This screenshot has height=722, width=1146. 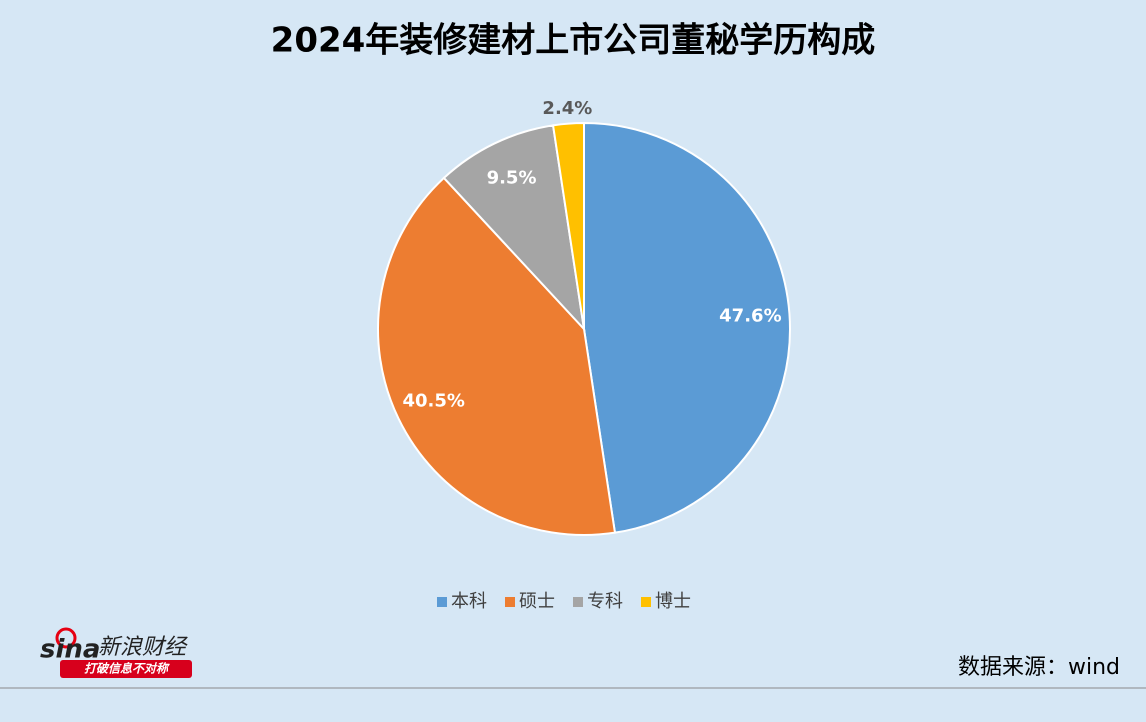 What do you see at coordinates (750, 315) in the screenshot?
I see `data-label: 47.6%` at bounding box center [750, 315].